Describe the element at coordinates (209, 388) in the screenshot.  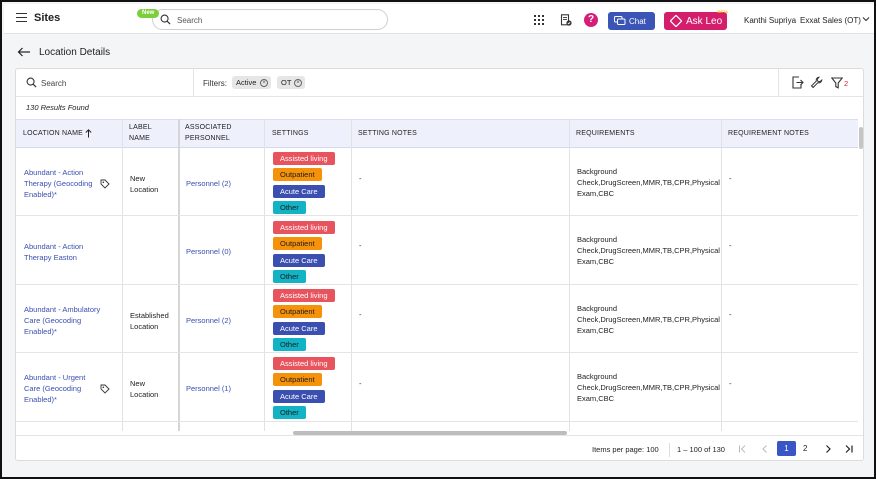
I see `personnel-link: Personnel (1)` at that location.